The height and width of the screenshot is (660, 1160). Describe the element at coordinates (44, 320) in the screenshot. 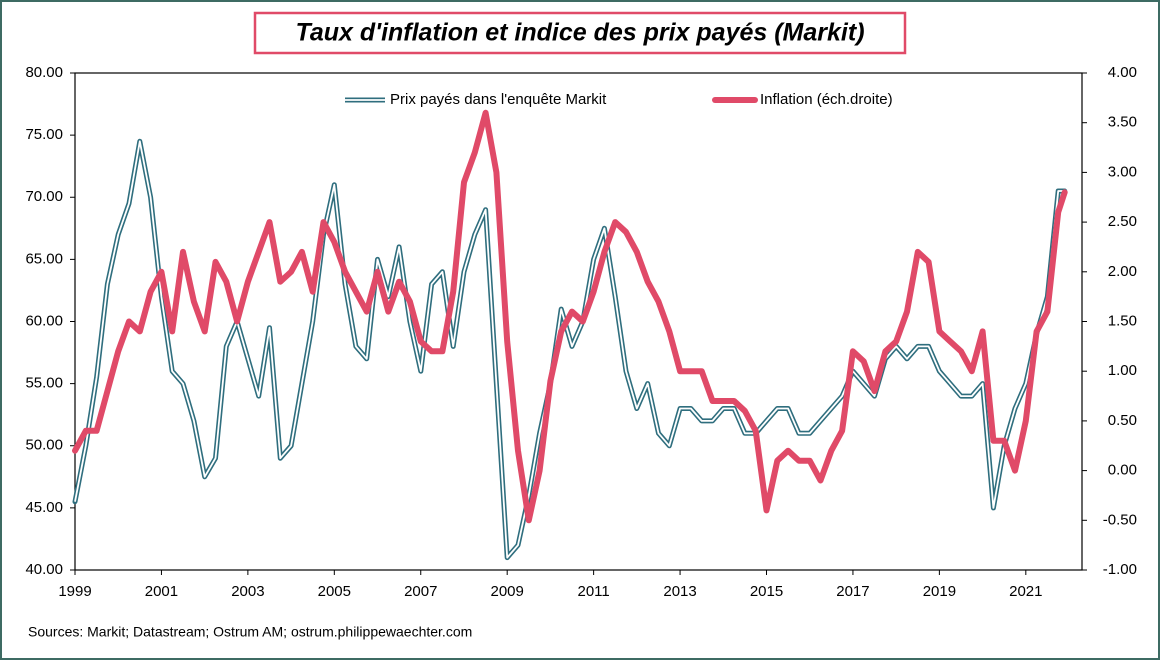

I see `y-tick-label: 60.00` at that location.